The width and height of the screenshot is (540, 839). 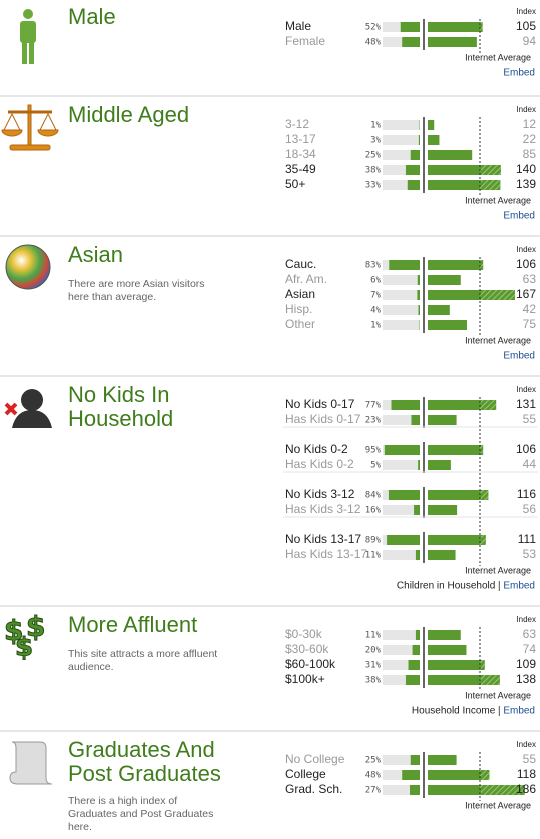 What do you see at coordinates (530, 41) in the screenshot?
I see `index-value: 94` at bounding box center [530, 41].